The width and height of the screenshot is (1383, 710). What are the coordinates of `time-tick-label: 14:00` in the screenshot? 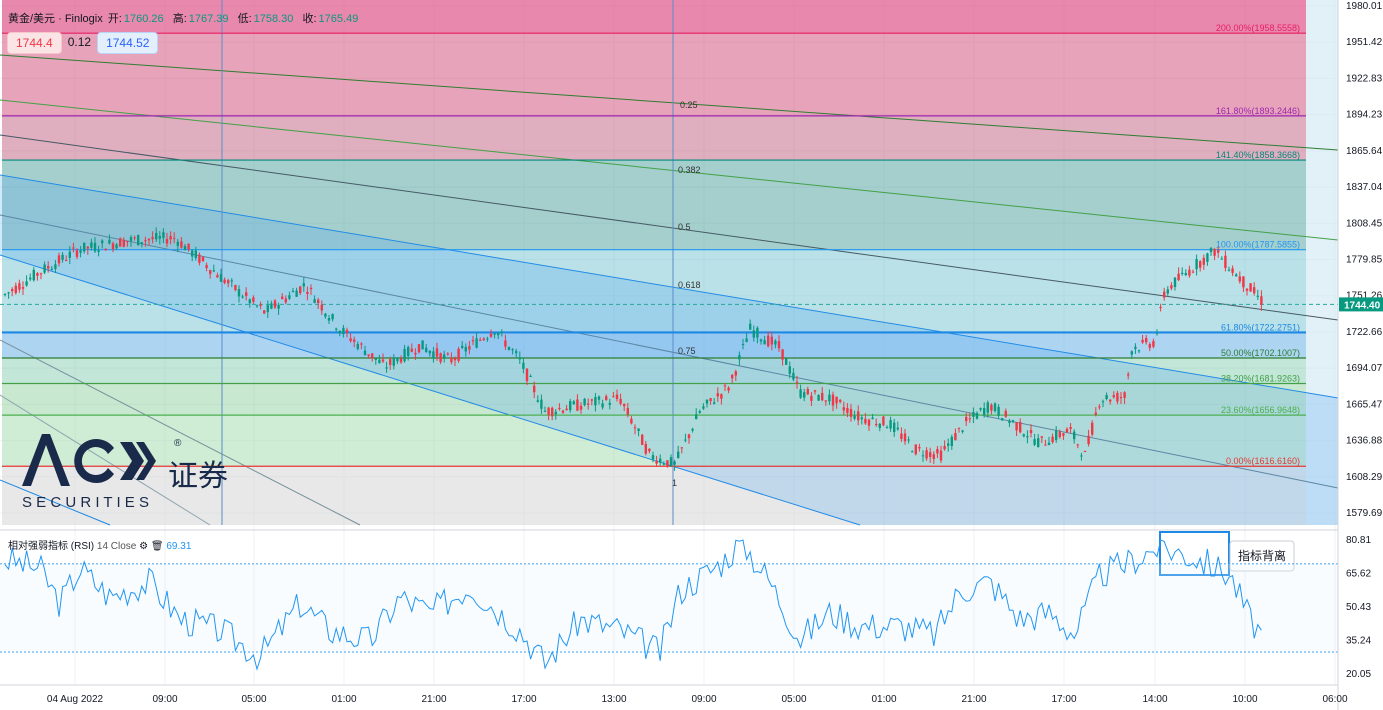 It's located at (1154, 699).